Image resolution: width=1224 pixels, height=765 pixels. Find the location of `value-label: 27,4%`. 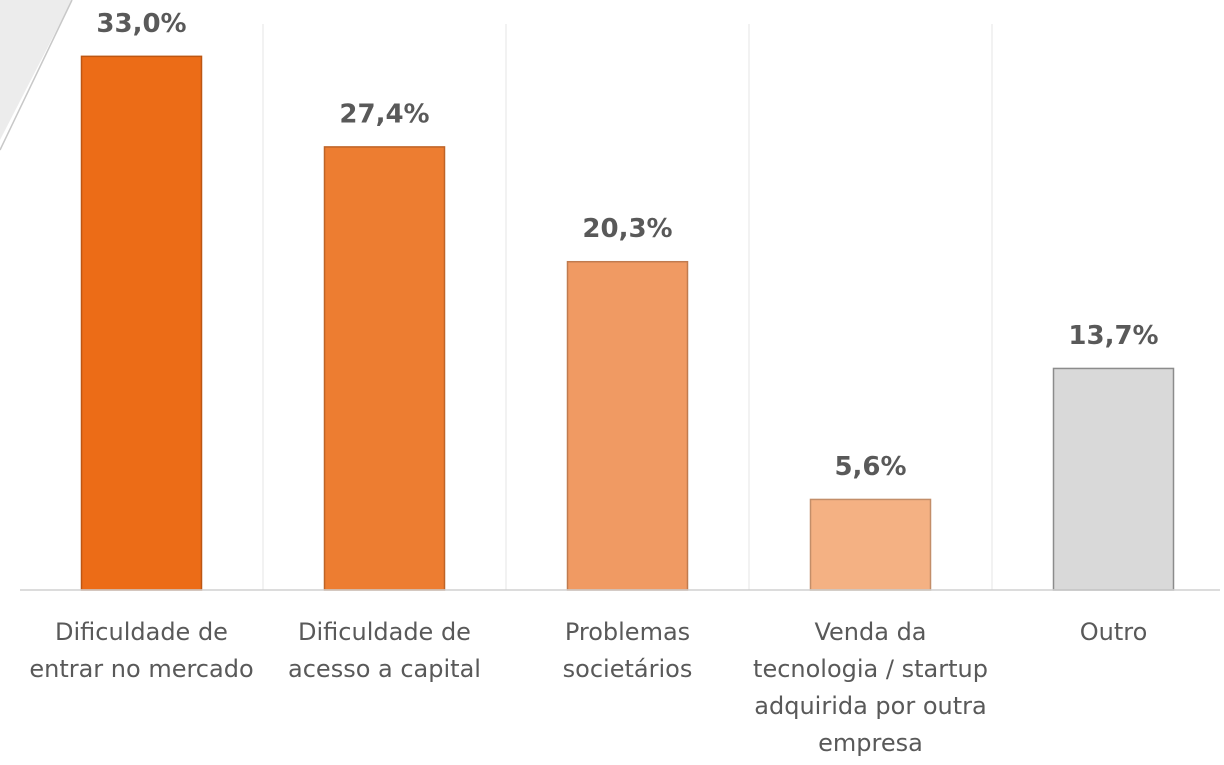

value-label: 27,4% is located at coordinates (384, 114).